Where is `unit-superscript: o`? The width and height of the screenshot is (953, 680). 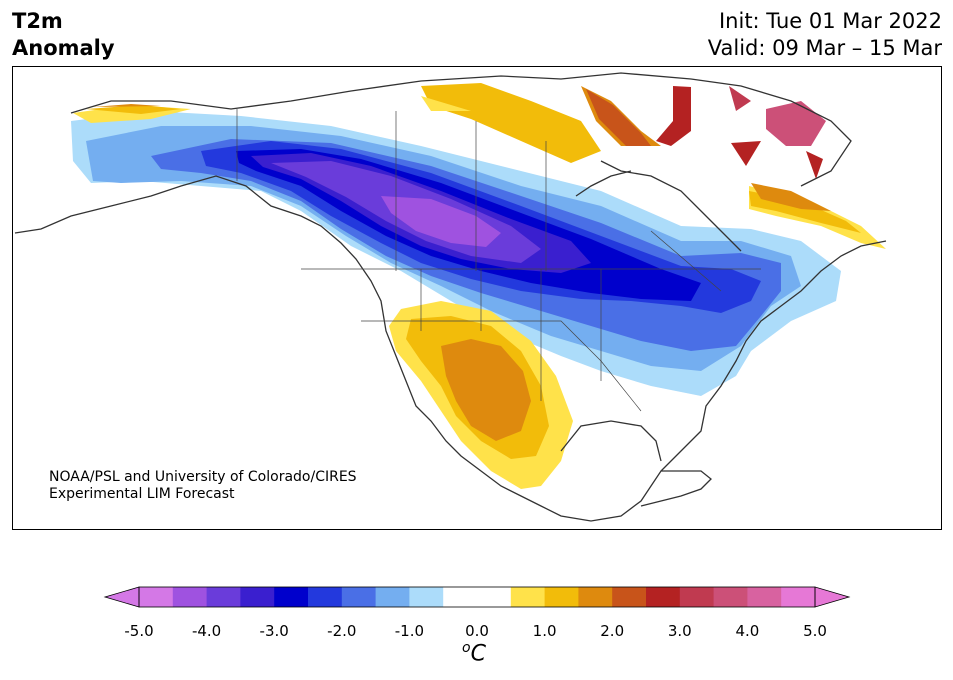 unit-superscript: o is located at coordinates (466, 648).